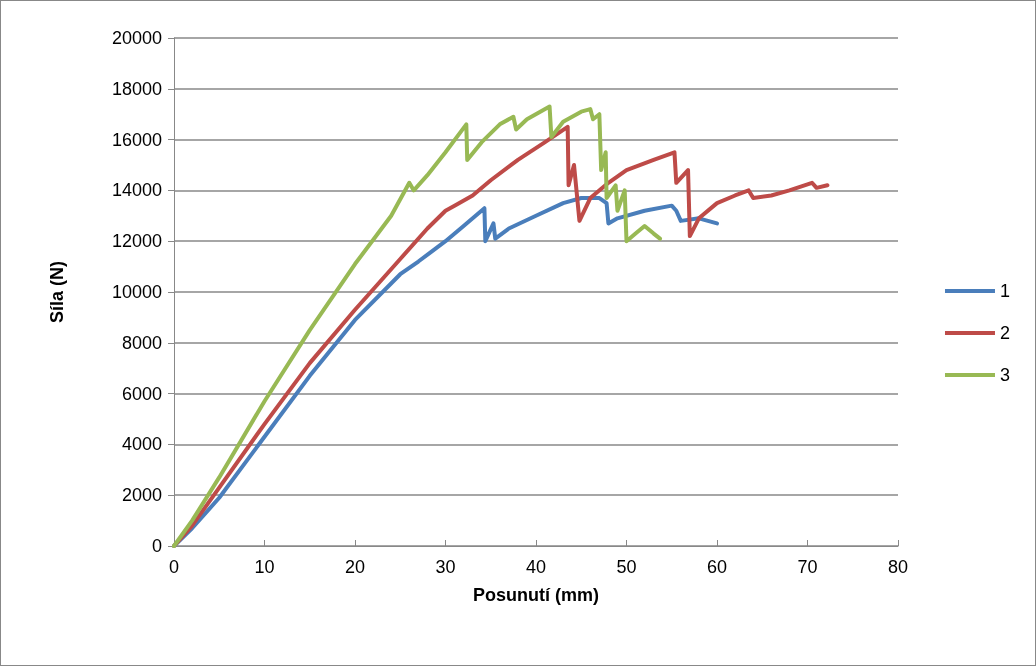  What do you see at coordinates (136, 88) in the screenshot?
I see `y-tick-label: 18000` at bounding box center [136, 88].